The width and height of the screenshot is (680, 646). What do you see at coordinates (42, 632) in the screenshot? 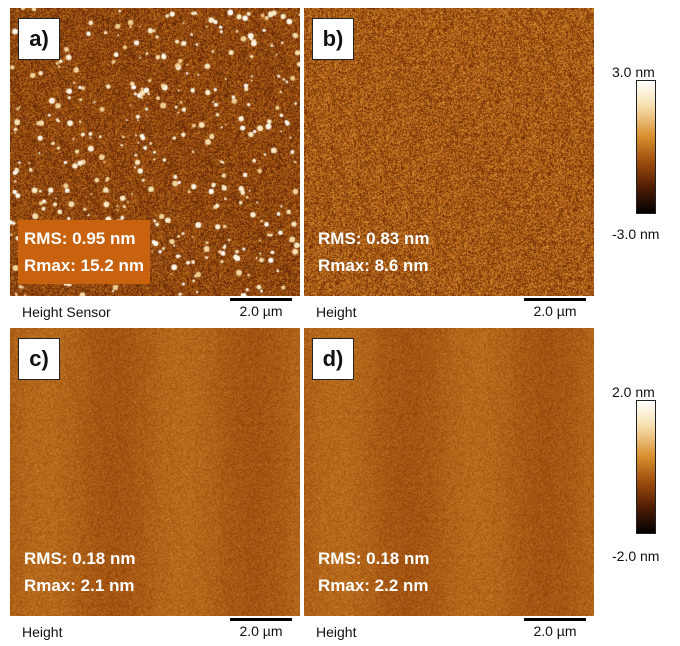
I see `caption-c: Height` at bounding box center [42, 632].